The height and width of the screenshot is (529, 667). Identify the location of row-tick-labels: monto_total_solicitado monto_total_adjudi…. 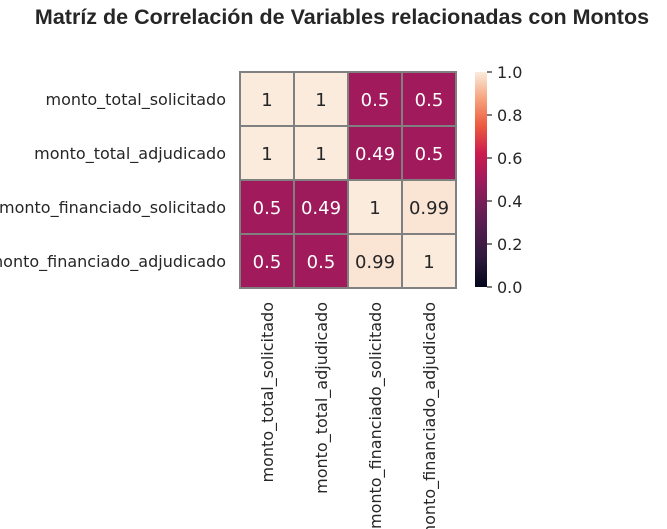
(113, 181).